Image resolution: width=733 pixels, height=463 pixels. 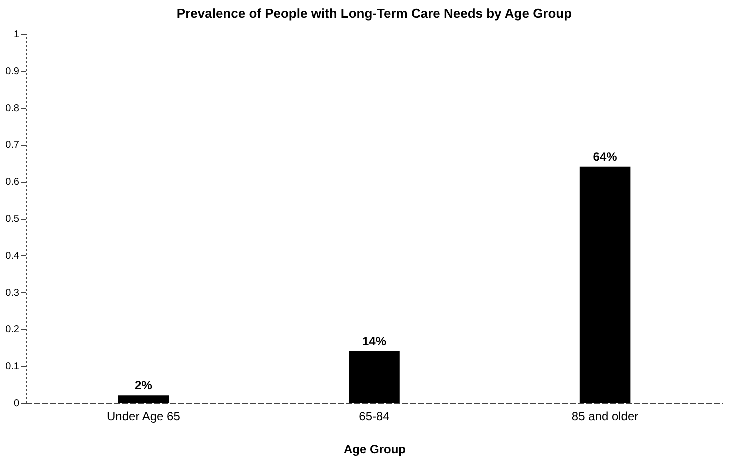 What do you see at coordinates (13, 330) in the screenshot?
I see `y-tick-label: 0.2` at bounding box center [13, 330].